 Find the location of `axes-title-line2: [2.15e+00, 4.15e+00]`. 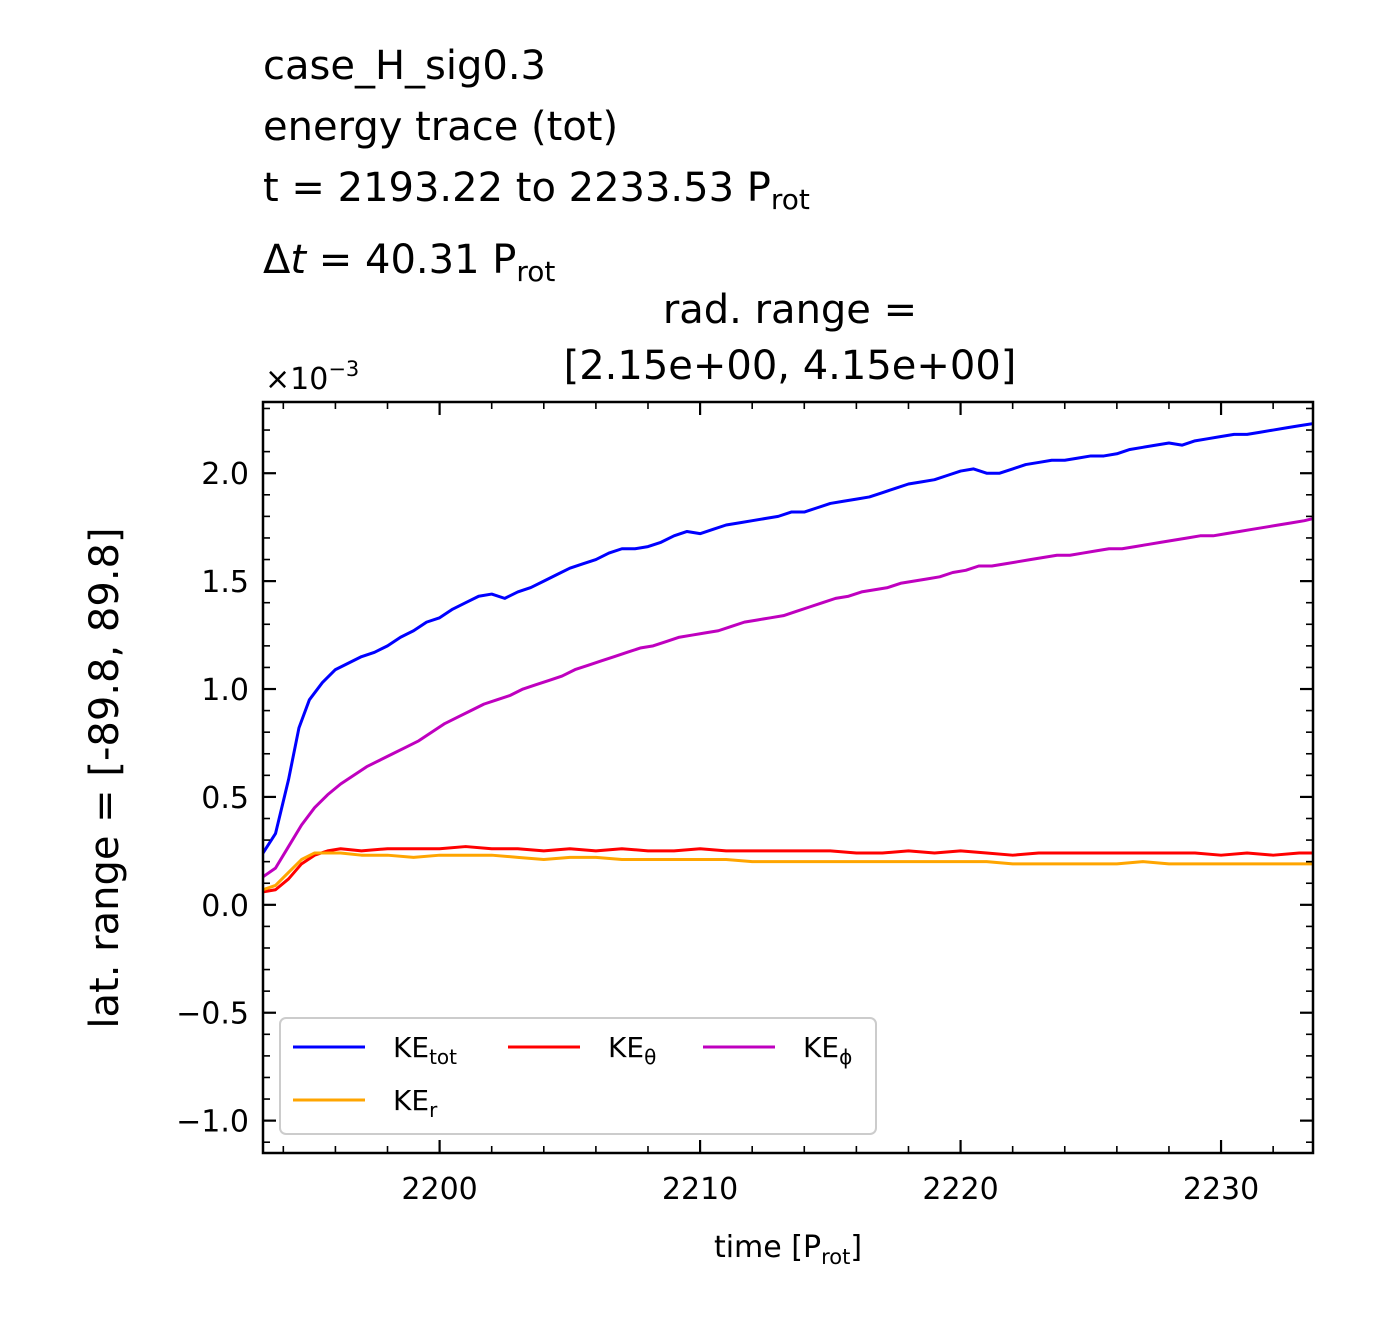

axes-title-line2: [2.15e+00, 4.15e+00] is located at coordinates (790, 366).